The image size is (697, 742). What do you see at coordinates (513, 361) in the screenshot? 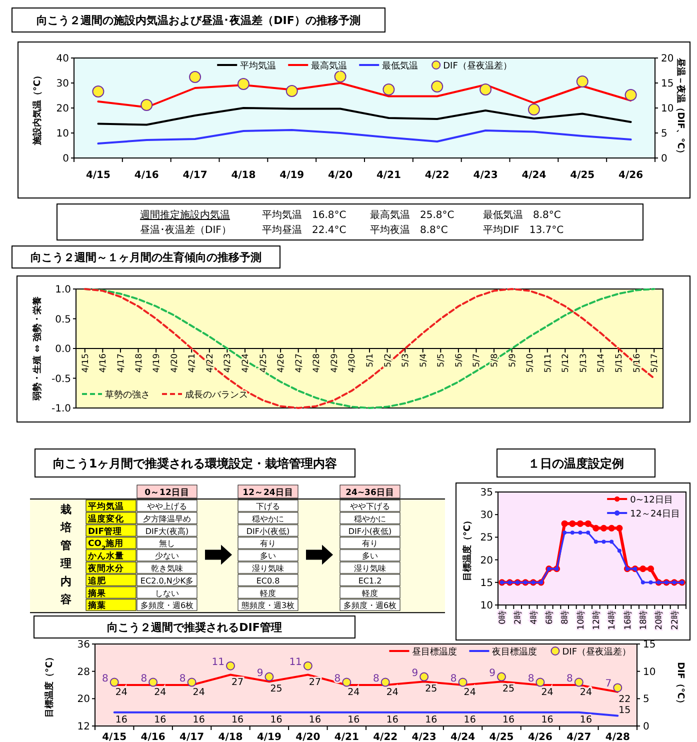
I see `x-tick-label: 5/9` at bounding box center [513, 361].